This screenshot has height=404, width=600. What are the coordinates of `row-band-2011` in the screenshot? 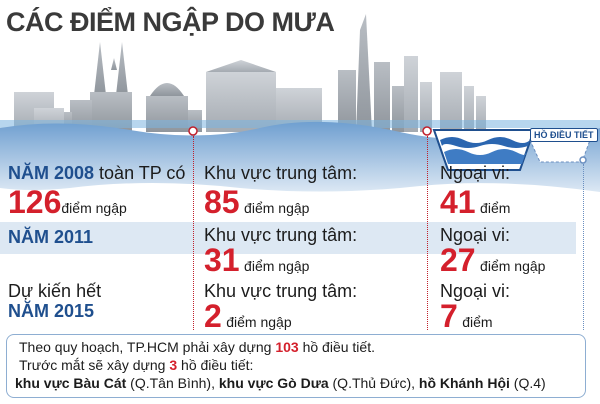 It's located at (288, 238).